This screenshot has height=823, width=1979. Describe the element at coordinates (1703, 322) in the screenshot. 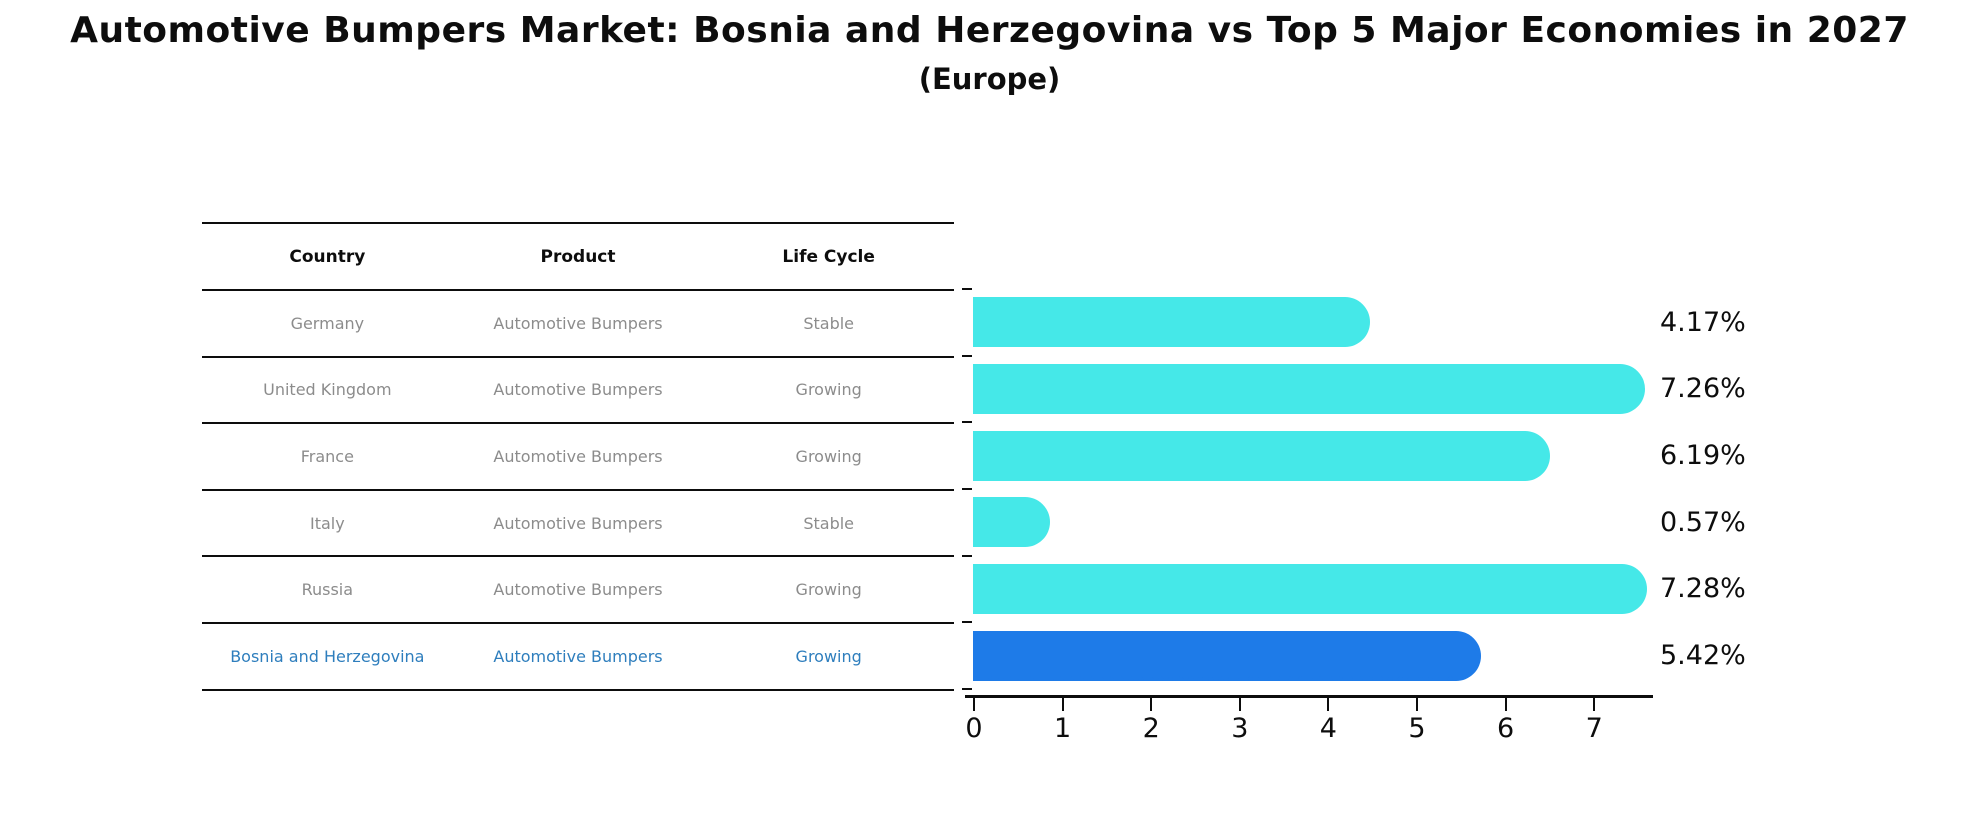

I see `bar-value-label: 4.17%` at that location.